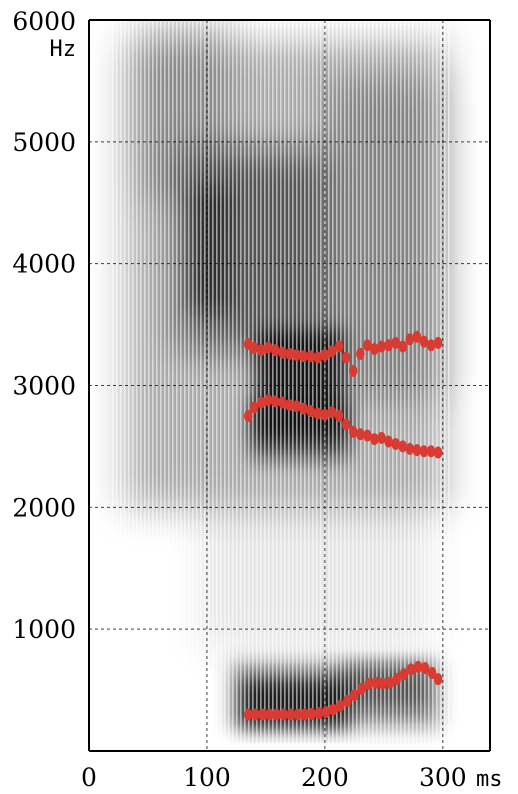  What do you see at coordinates (89, 777) in the screenshot?
I see `x-tick-label: 0` at bounding box center [89, 777].